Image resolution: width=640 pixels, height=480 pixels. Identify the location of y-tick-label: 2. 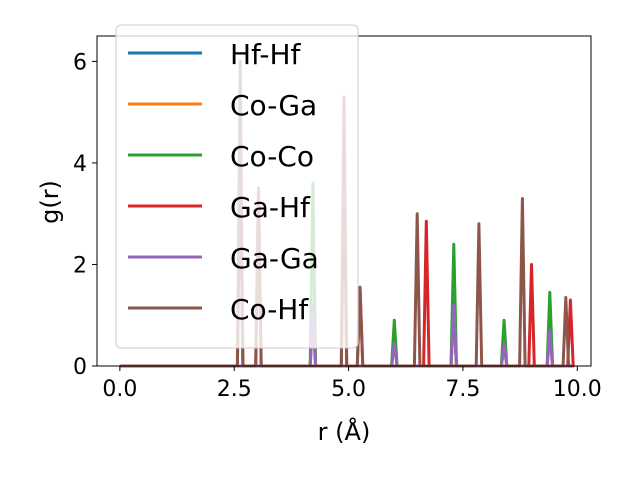
(80, 265).